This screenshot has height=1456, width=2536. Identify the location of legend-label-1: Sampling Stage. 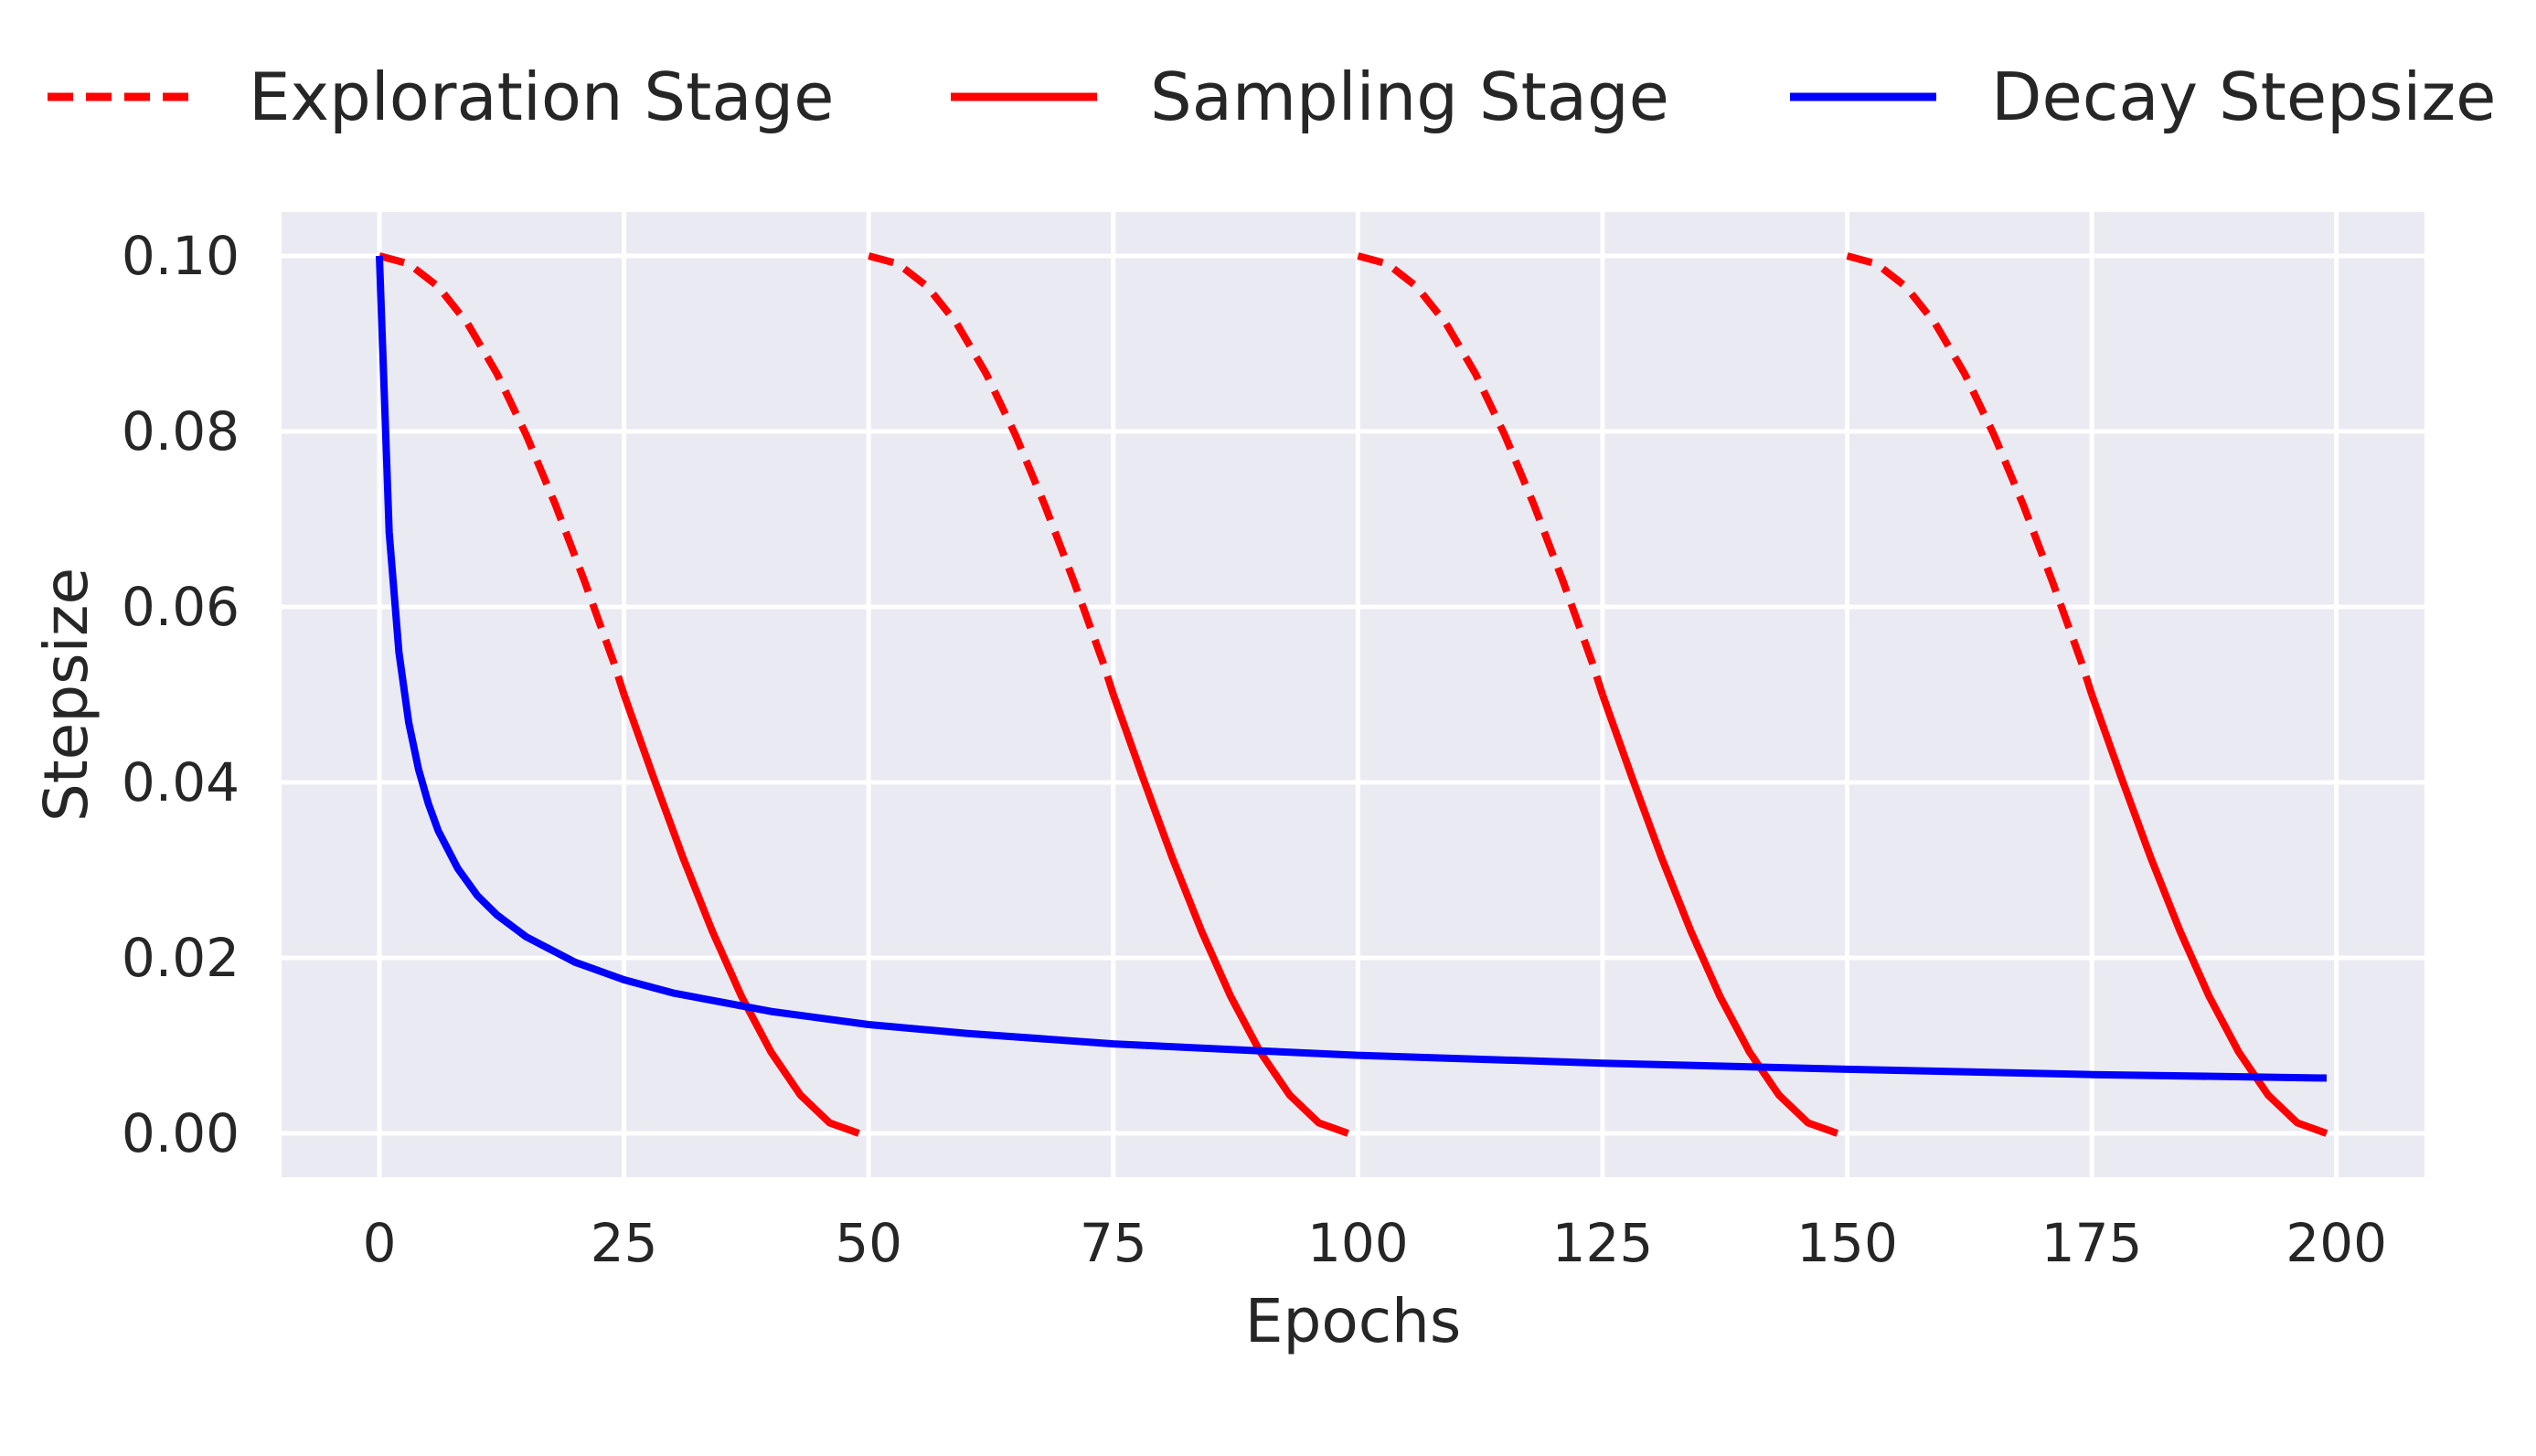
(1409, 97).